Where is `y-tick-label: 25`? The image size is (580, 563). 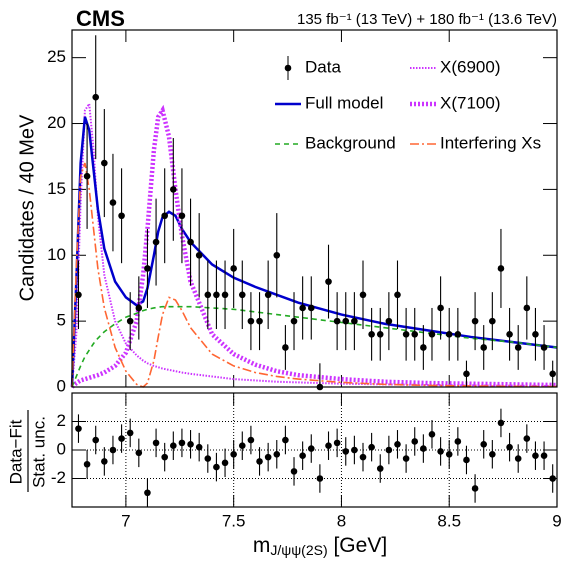 y-tick-label: 25 is located at coordinates (56, 56).